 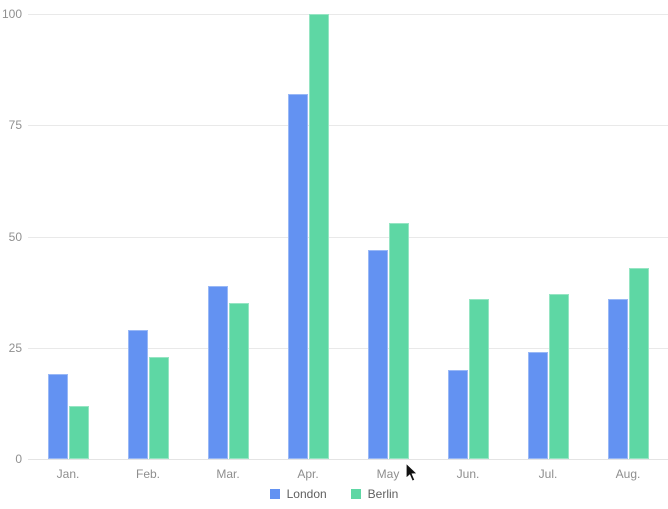 What do you see at coordinates (628, 474) in the screenshot?
I see `x-axis-label: Aug.` at bounding box center [628, 474].